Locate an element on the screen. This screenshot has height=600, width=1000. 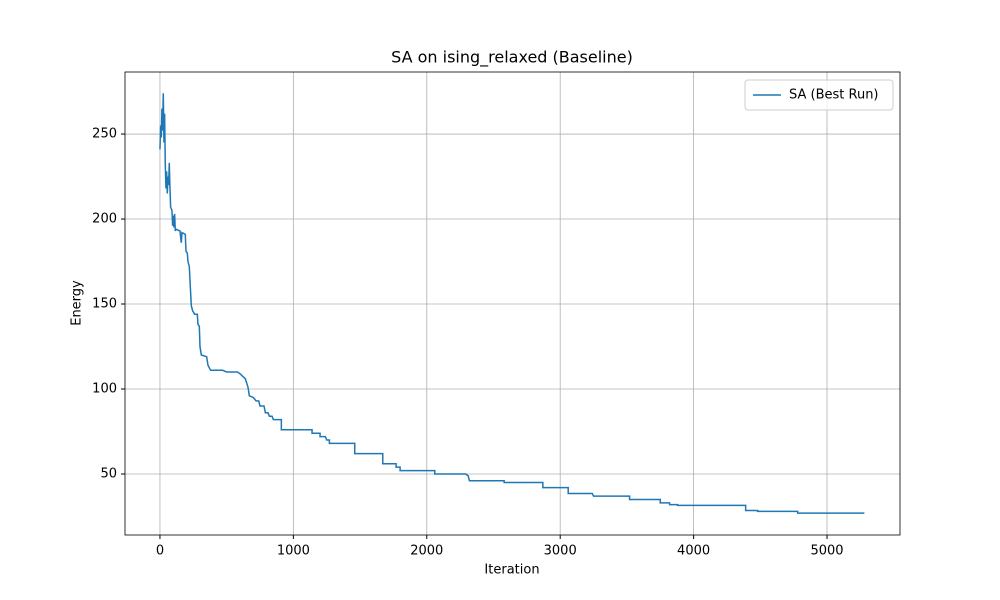
y-tick-label: 200 is located at coordinates (104, 219).